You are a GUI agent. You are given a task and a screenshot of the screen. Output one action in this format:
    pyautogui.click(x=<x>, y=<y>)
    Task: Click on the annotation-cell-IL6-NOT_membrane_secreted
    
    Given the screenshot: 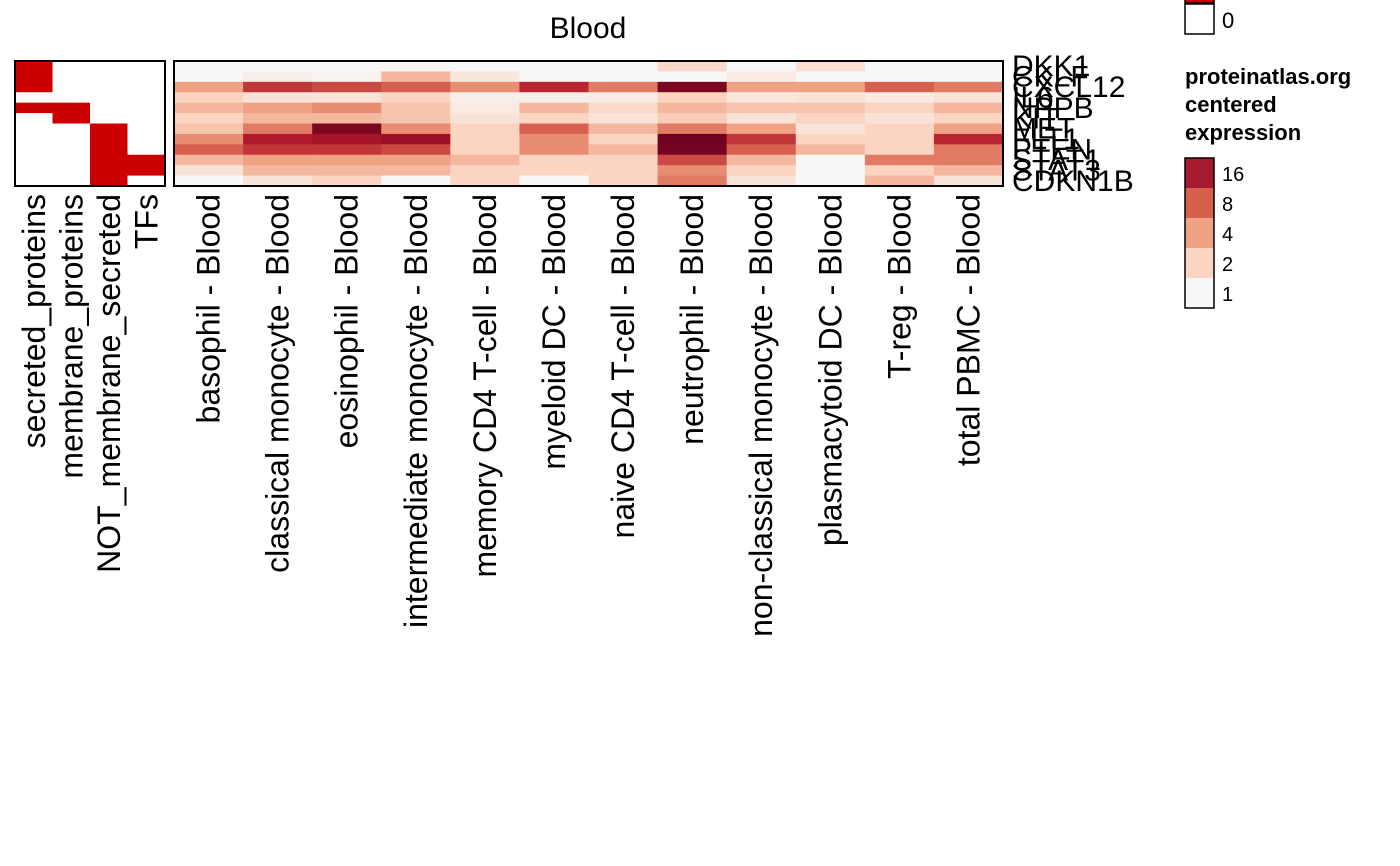 What is the action you would take?
    pyautogui.click(x=109, y=98)
    